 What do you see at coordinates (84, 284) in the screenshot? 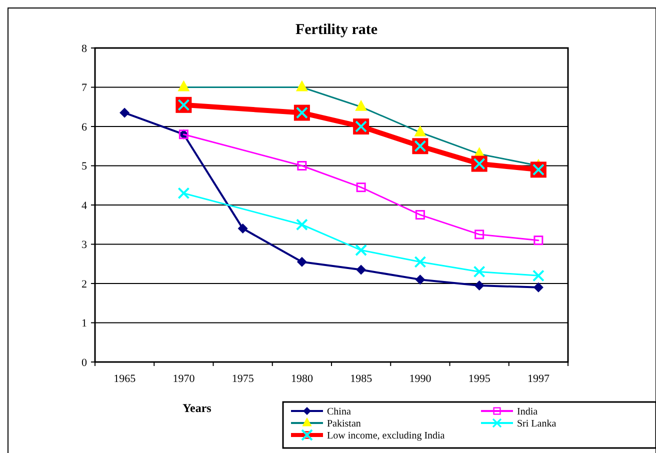
I see `y-tick-label: 2` at bounding box center [84, 284].